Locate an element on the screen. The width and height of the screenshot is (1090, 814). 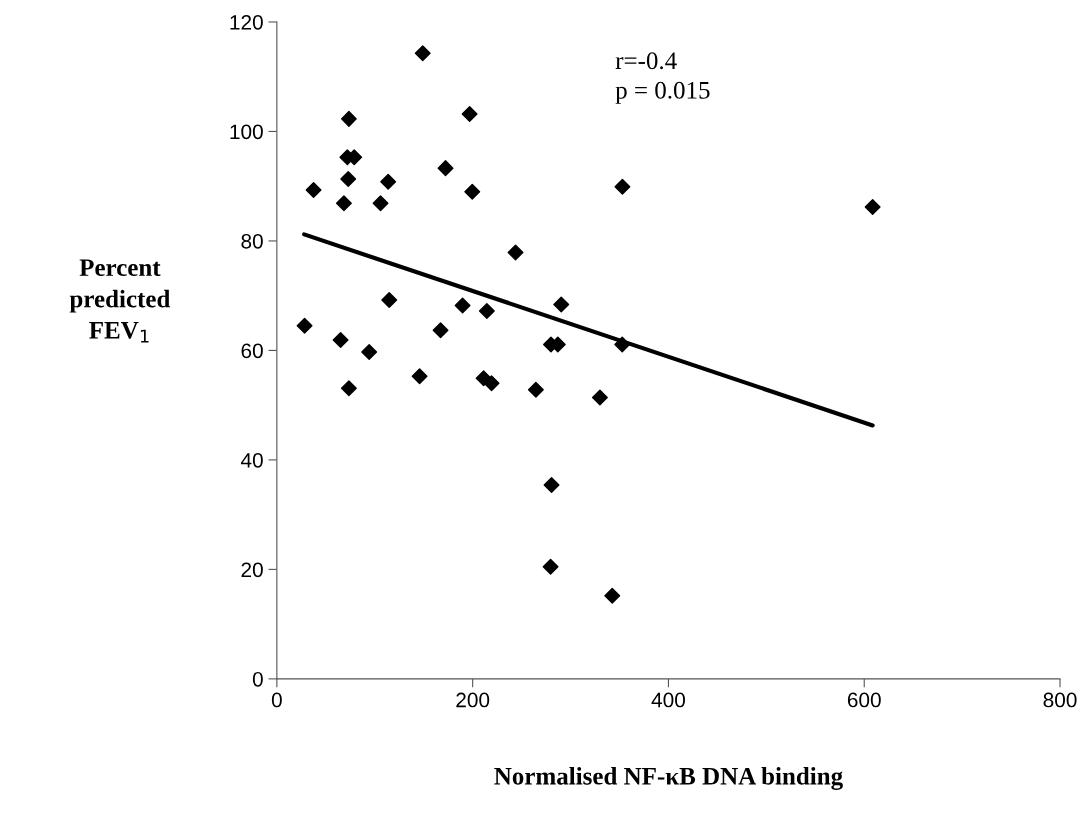
y-axis-title: Percent predicted FEV$_{1}$ is located at coordinates (120, 301).